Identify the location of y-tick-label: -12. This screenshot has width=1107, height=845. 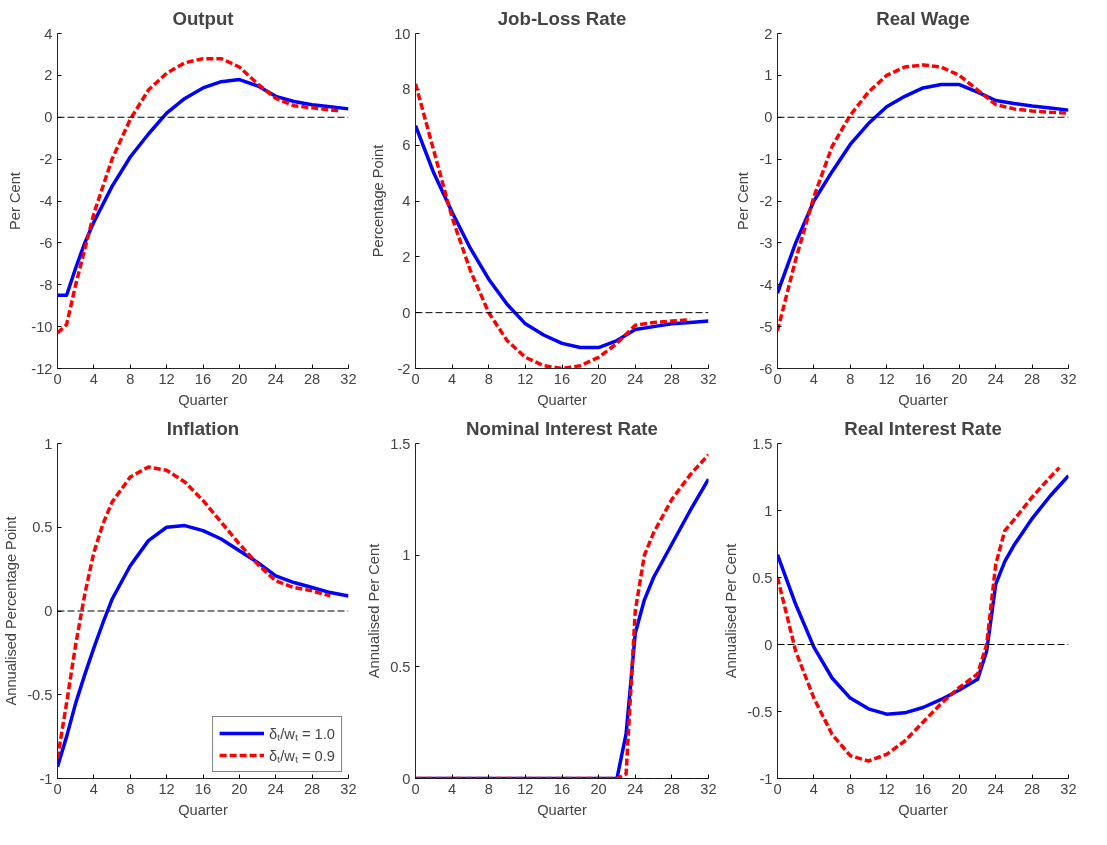
(42, 368).